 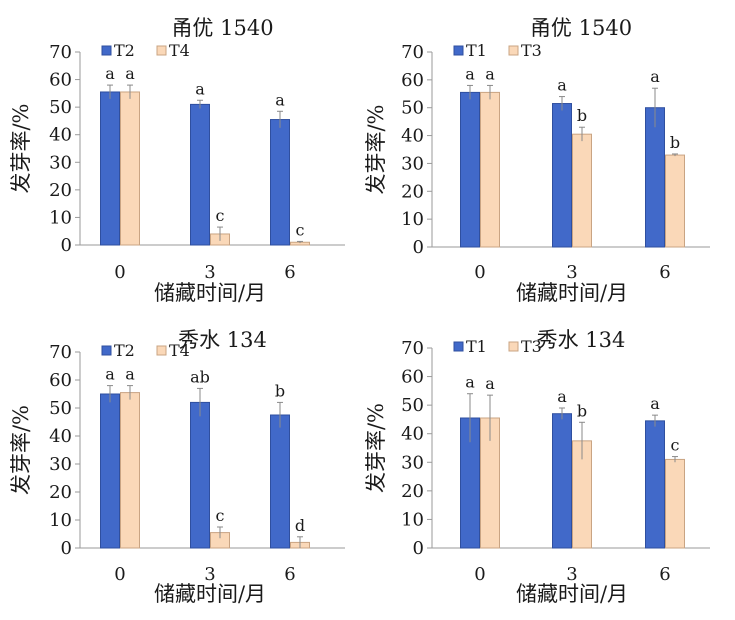 What do you see at coordinates (60, 135) in the screenshot?
I see `y-tick-label: 40` at bounding box center [60, 135].